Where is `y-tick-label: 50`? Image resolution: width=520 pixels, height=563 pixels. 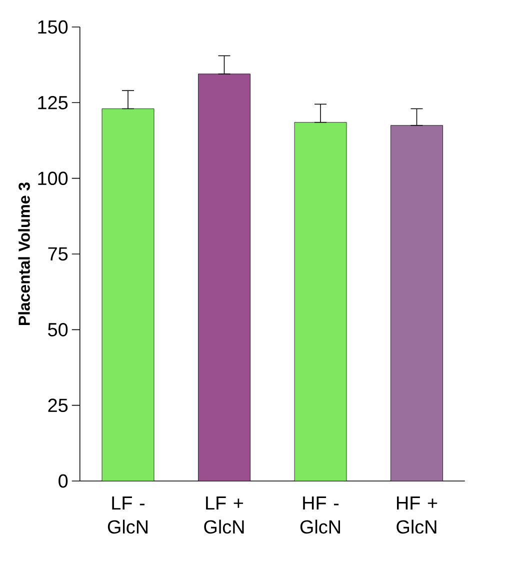
y-tick-label: 50 is located at coordinates (58, 329).